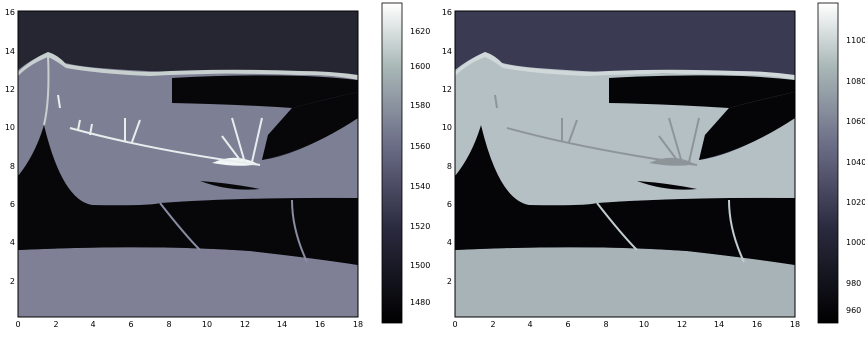  I want to click on left-ytick: 2, so click(12, 281).